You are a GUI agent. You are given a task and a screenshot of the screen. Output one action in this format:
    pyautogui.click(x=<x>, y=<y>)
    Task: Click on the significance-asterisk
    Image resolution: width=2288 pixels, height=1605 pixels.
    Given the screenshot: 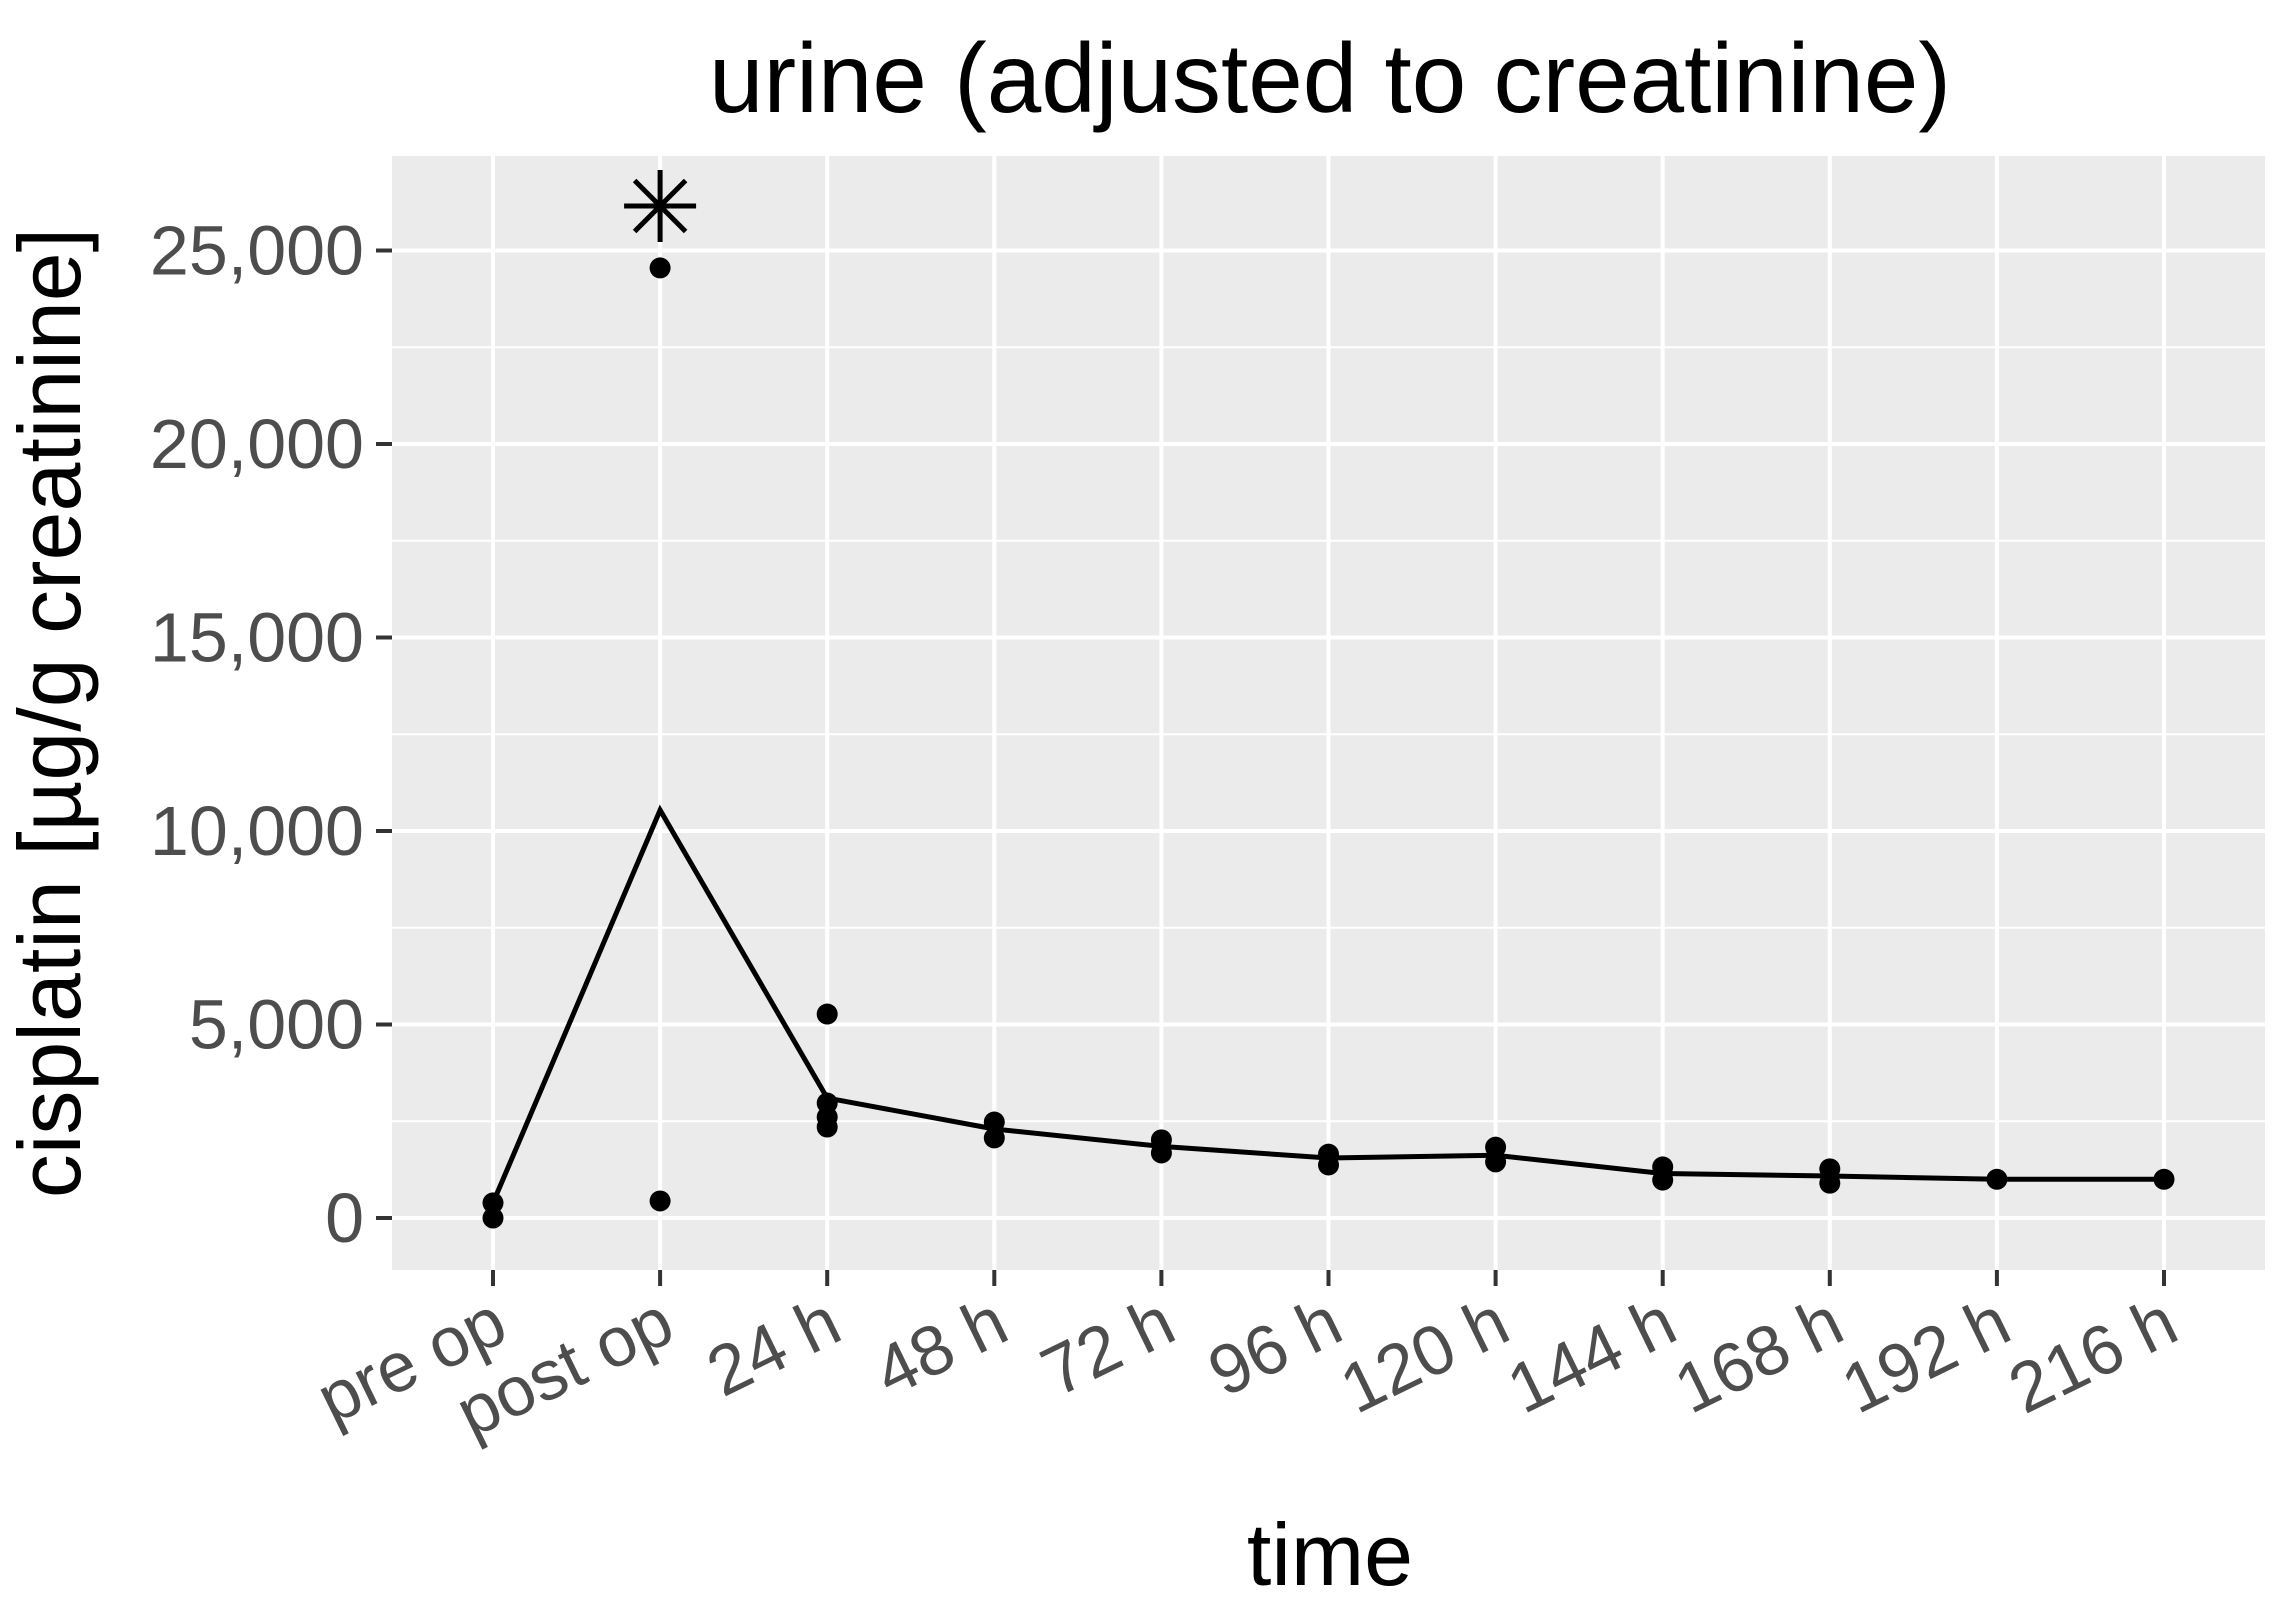 What is the action you would take?
    pyautogui.click(x=660, y=205)
    